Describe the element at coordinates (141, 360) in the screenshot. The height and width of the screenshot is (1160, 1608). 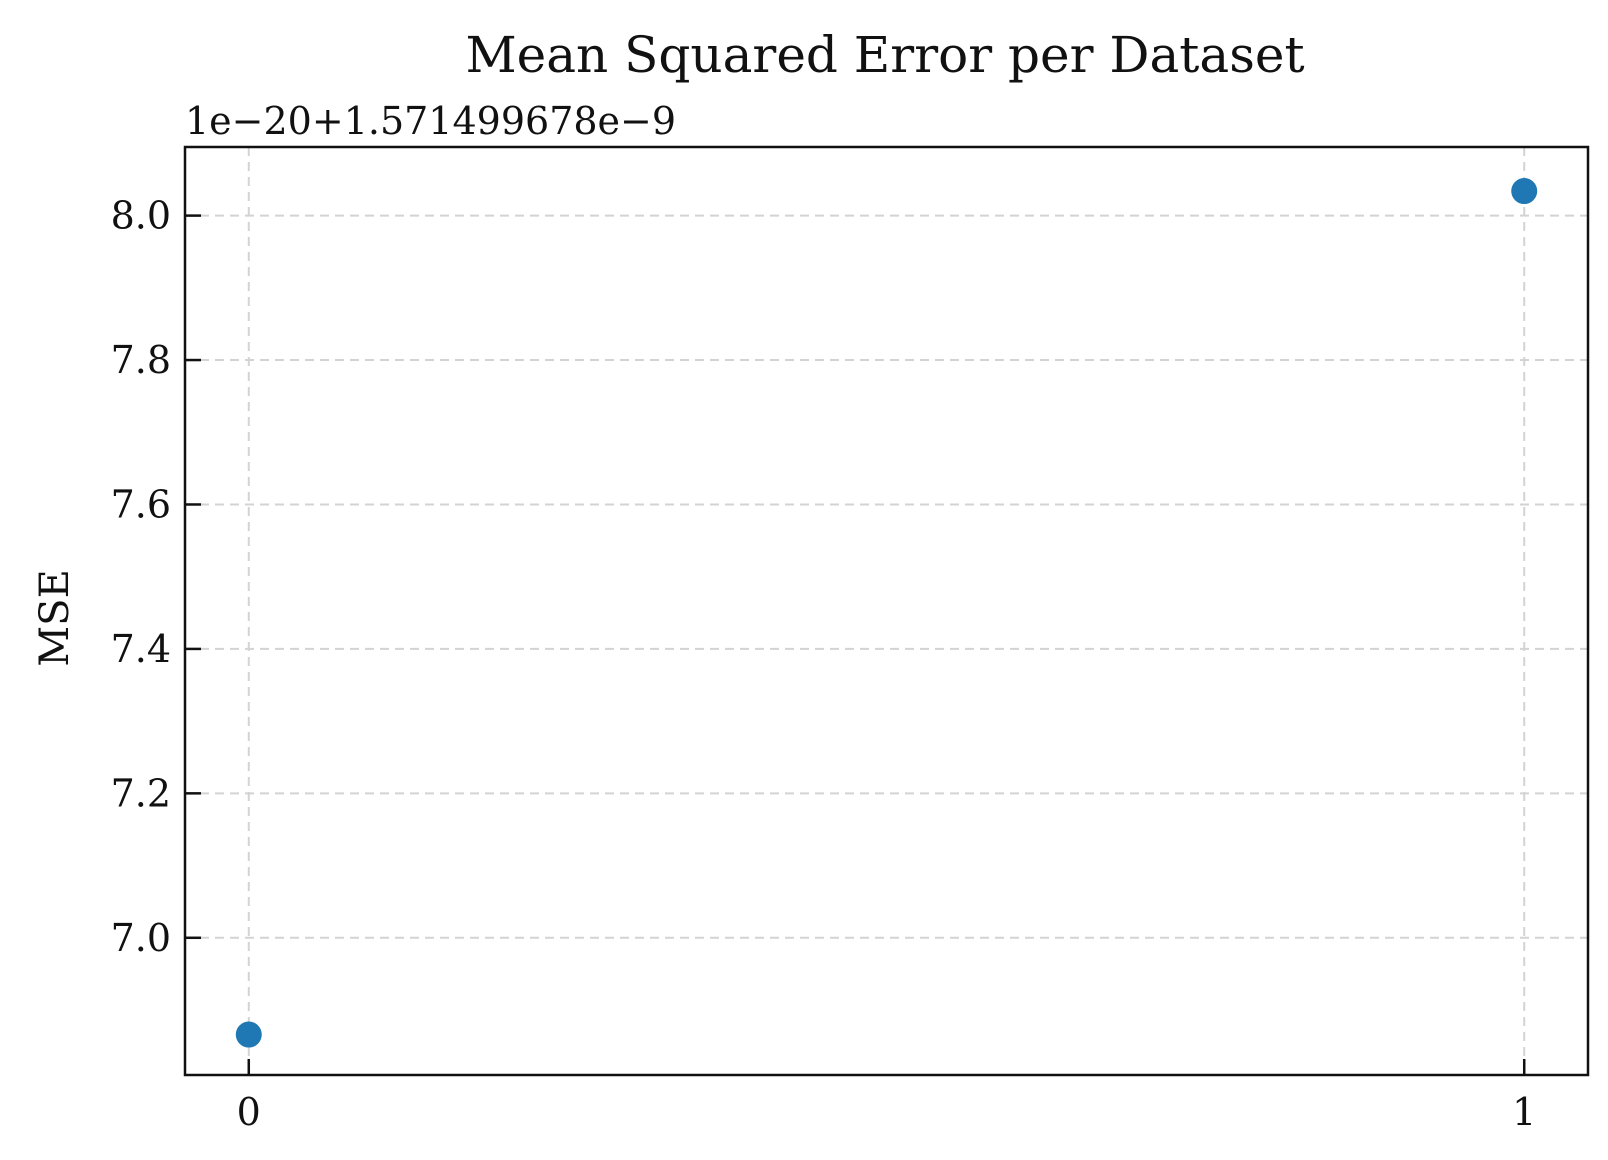
I see `y-tick-label: 7.8` at that location.